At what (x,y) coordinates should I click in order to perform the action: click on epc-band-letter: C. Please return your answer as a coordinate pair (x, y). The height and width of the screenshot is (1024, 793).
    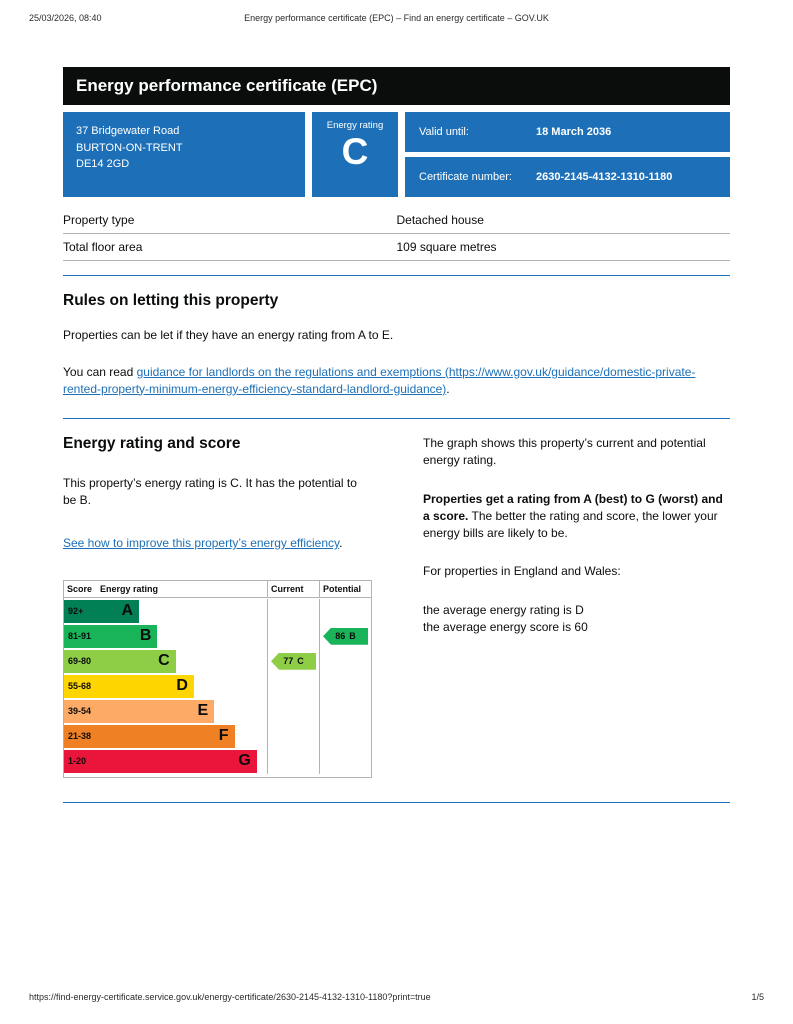
    Looking at the image, I should click on (164, 661).